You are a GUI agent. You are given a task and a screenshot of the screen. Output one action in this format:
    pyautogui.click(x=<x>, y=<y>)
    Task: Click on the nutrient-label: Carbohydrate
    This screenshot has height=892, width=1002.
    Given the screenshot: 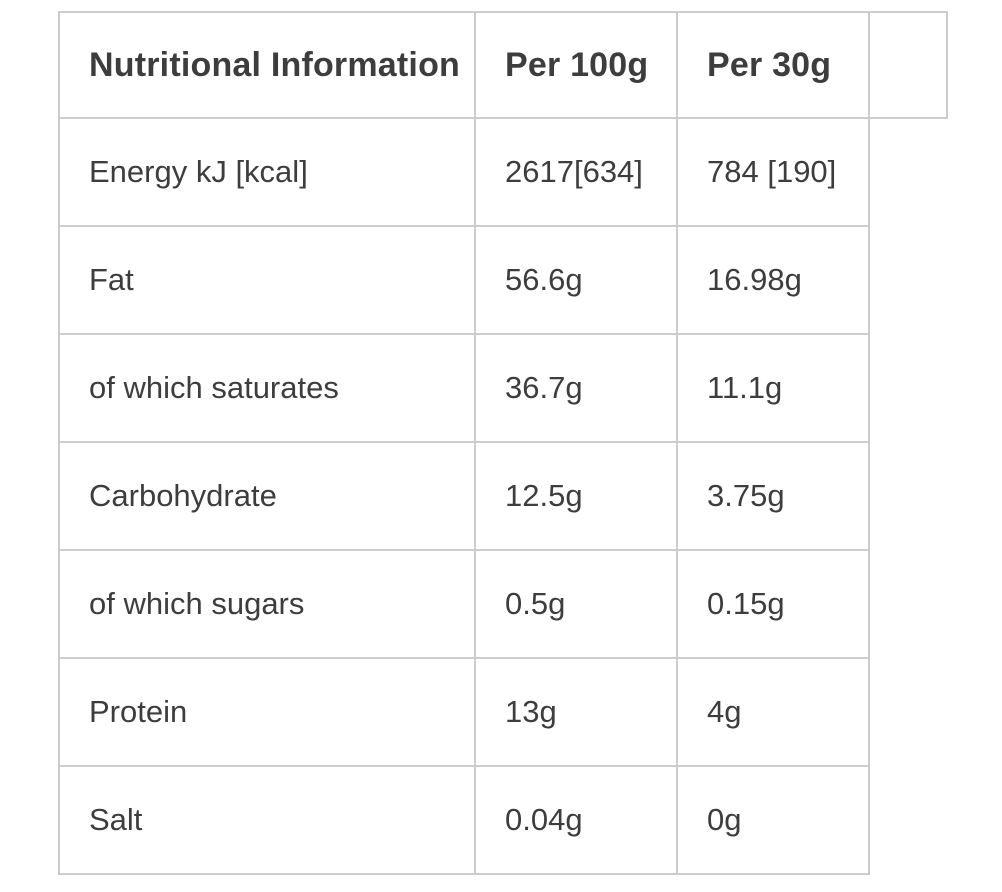 What is the action you would take?
    pyautogui.click(x=267, y=496)
    